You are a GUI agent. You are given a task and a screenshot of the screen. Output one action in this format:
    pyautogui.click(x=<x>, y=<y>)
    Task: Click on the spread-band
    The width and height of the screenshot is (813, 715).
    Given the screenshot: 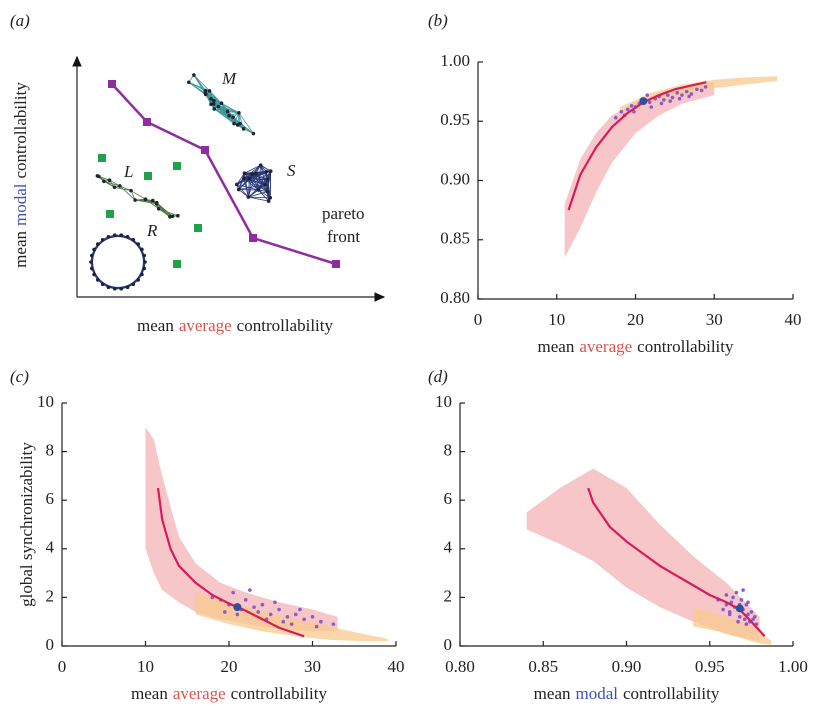 What is the action you would take?
    pyautogui.click(x=241, y=529)
    